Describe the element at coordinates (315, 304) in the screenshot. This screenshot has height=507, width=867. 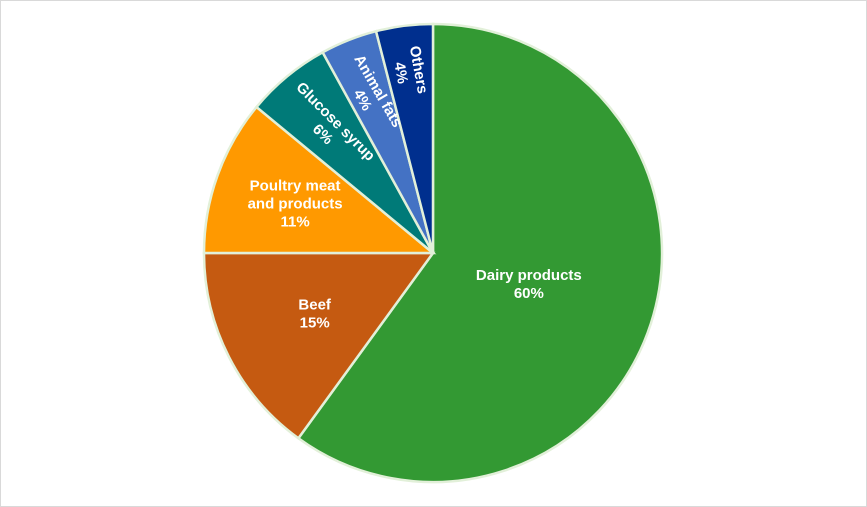
I see `slice-name-label: Beef` at that location.